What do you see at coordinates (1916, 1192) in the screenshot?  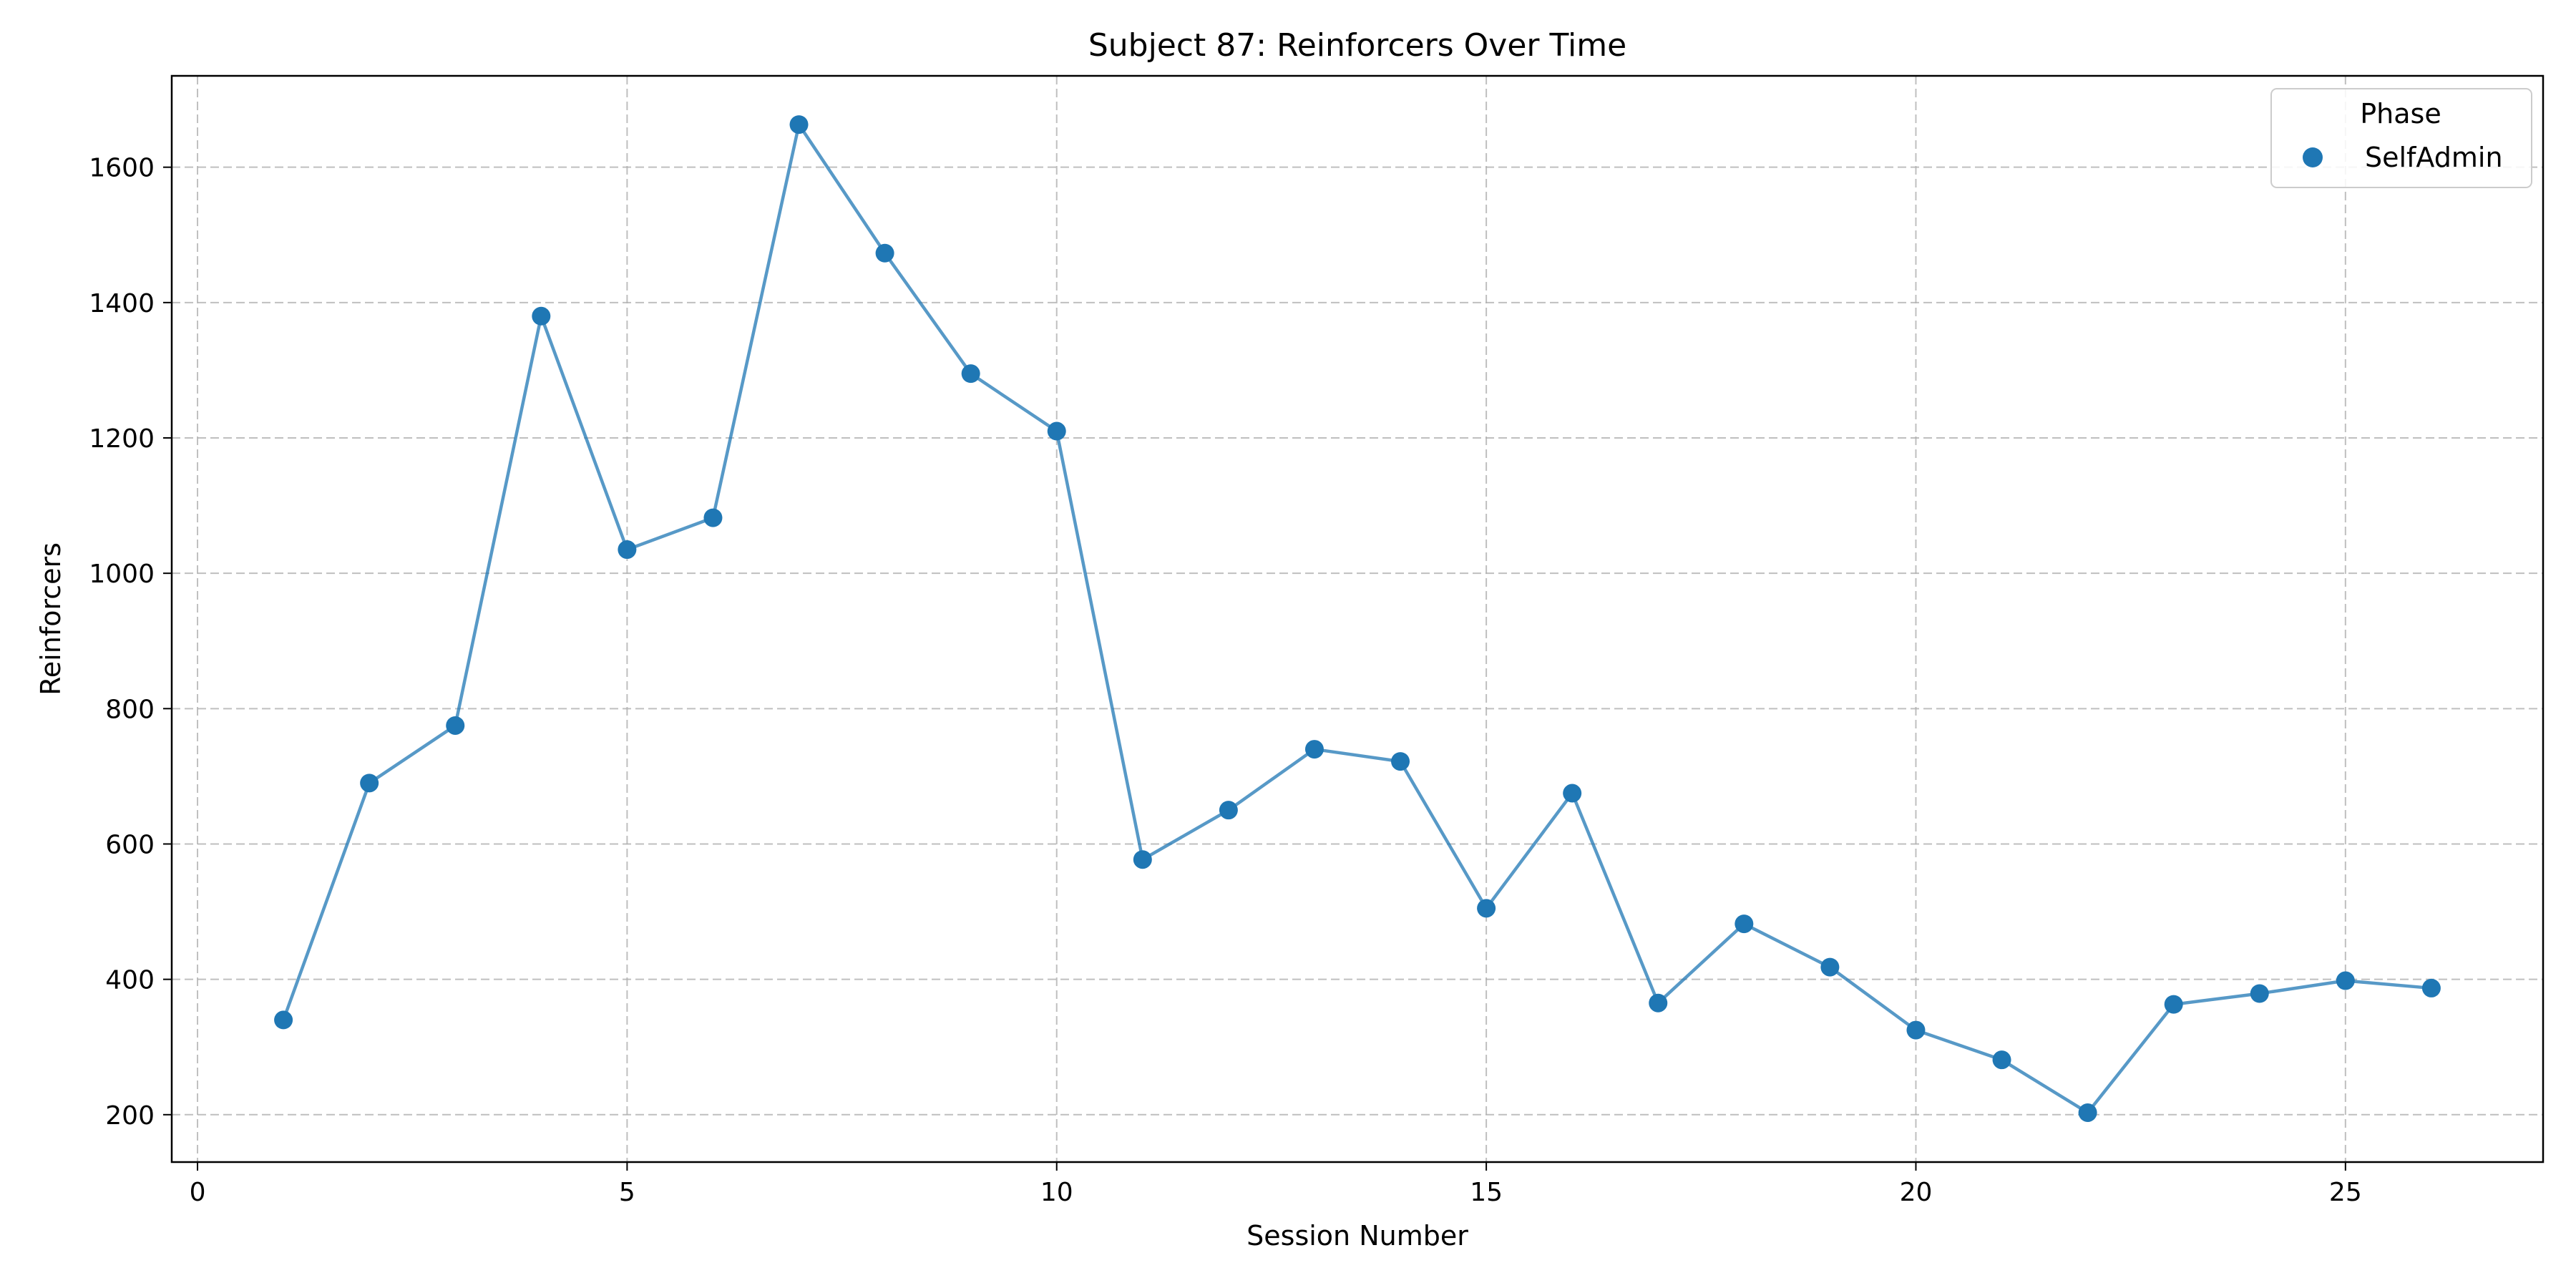 I see `x-tick-label: 20` at bounding box center [1916, 1192].